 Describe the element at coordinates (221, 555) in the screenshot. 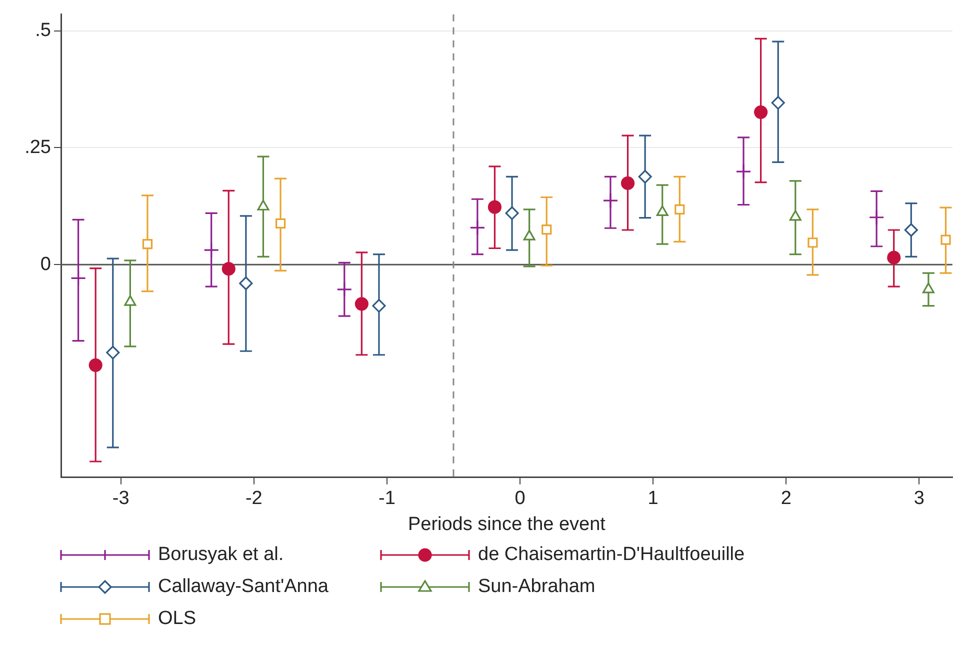

I see `legend-label: Borusyak et al.` at that location.